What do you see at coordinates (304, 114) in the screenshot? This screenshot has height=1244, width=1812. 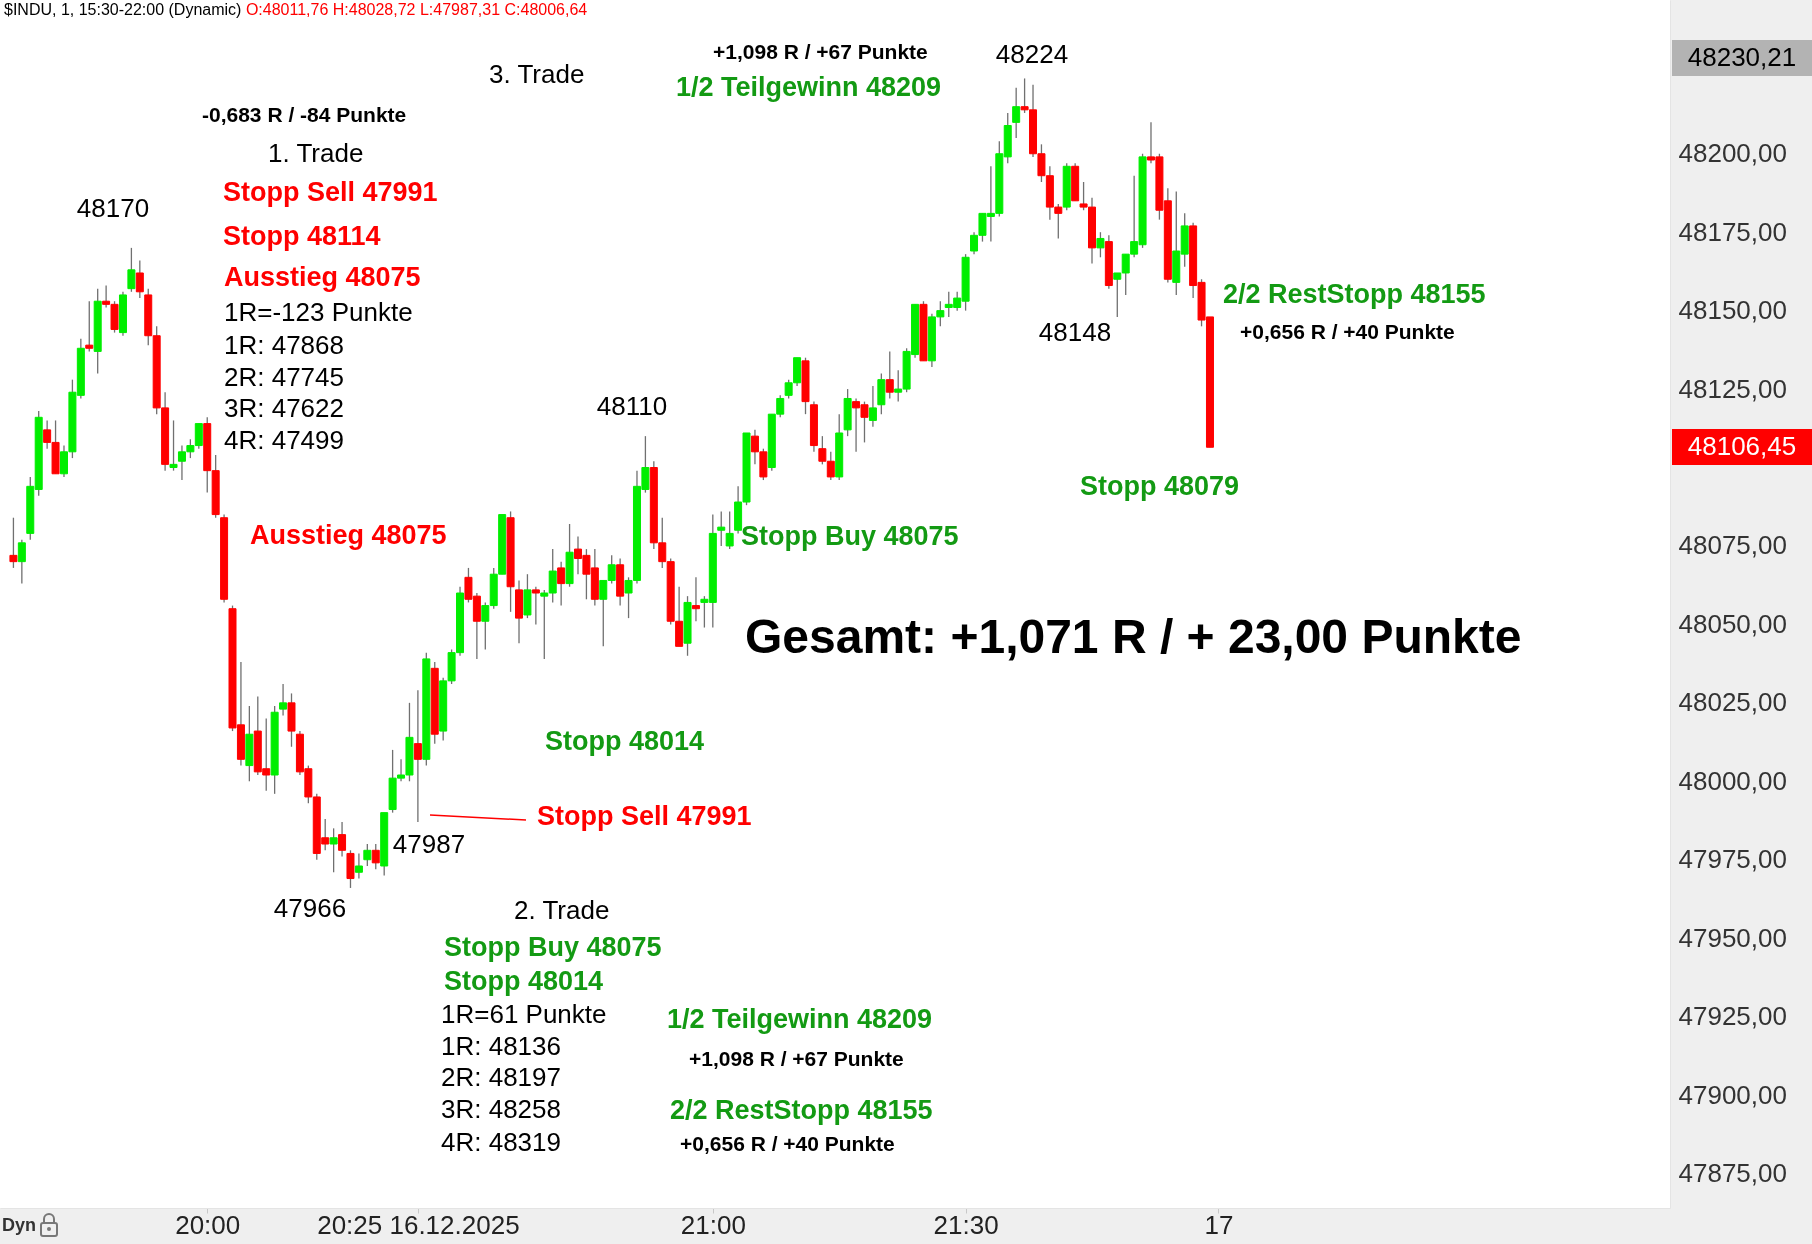 I see `annotation: -0,683 R / -84 Punkte` at bounding box center [304, 114].